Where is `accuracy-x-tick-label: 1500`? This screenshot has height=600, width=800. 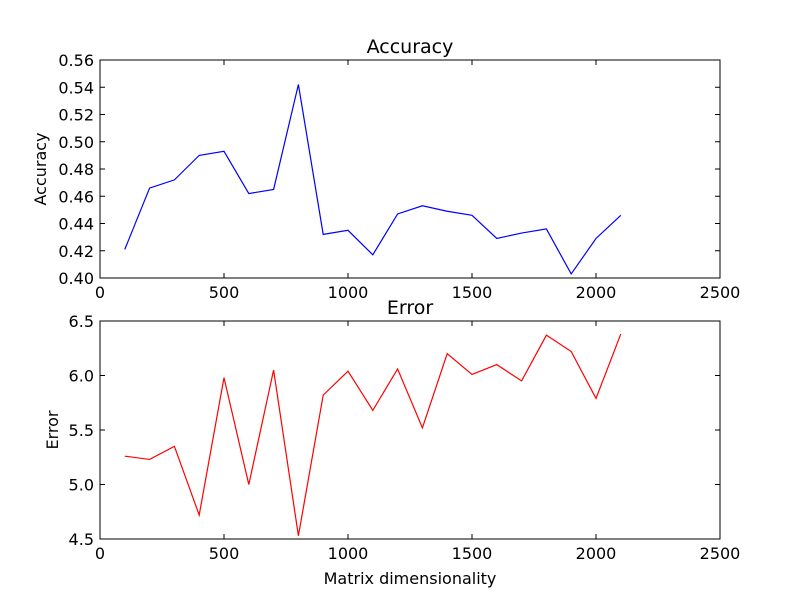
accuracy-x-tick-label: 1500 is located at coordinates (472, 292).